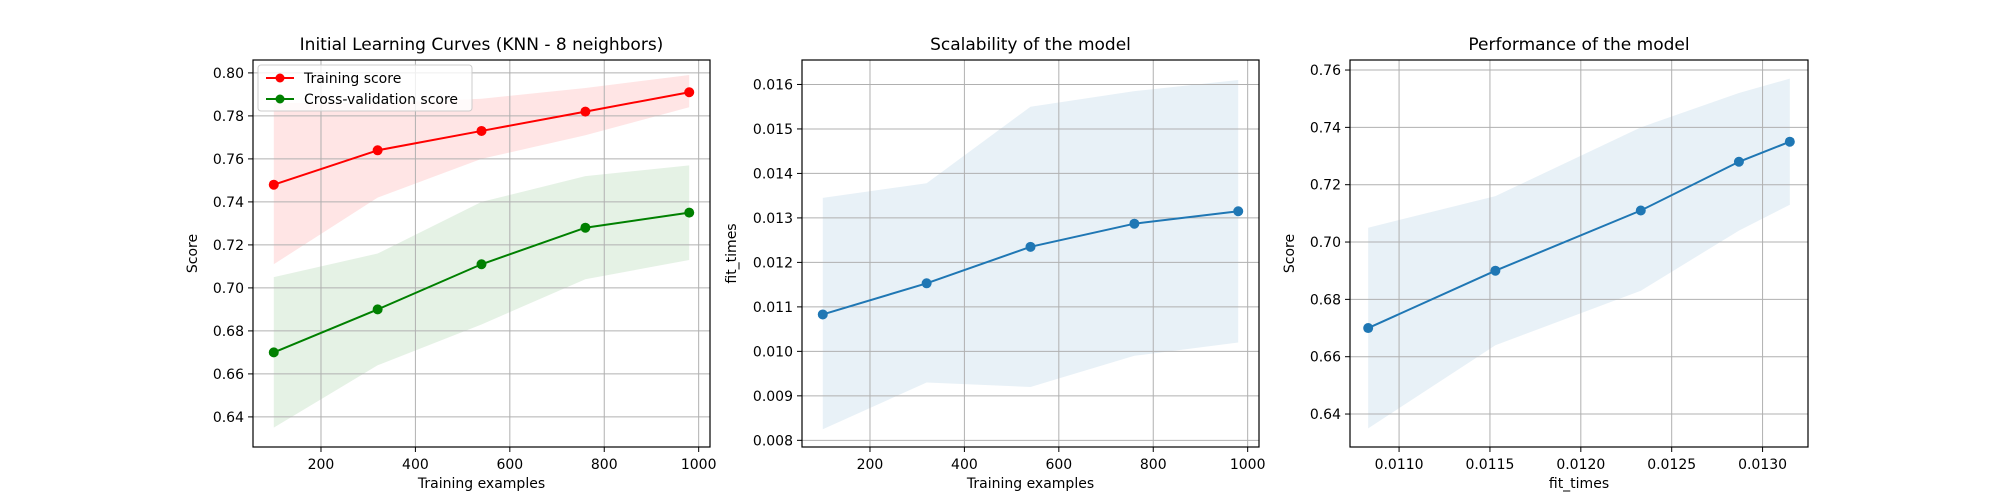 The width and height of the screenshot is (2000, 500). I want to click on y-tick-label: 0.015, so click(773, 130).